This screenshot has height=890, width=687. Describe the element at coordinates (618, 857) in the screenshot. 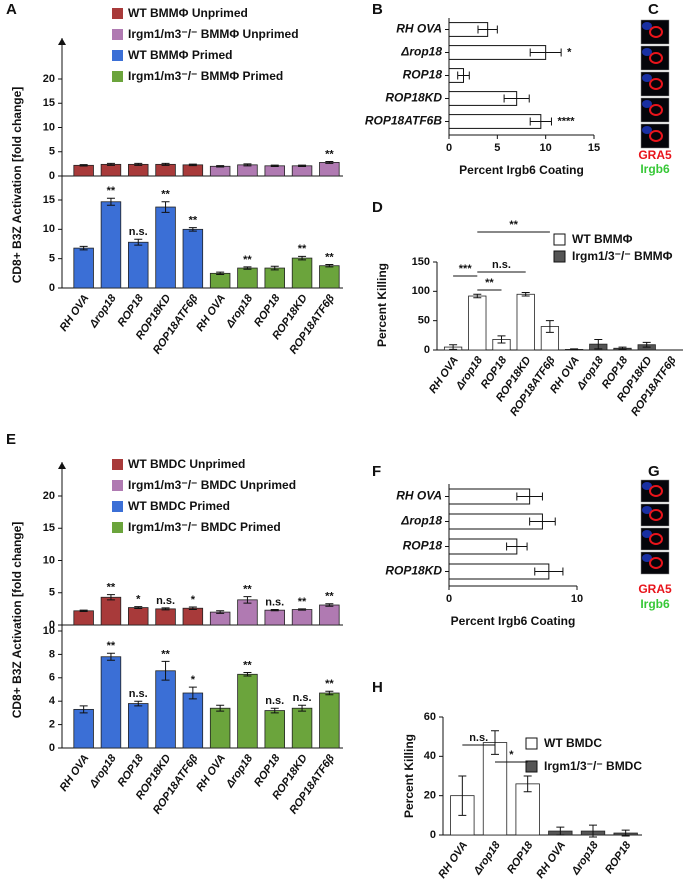

I see `x-tick-label: ROP18` at that location.